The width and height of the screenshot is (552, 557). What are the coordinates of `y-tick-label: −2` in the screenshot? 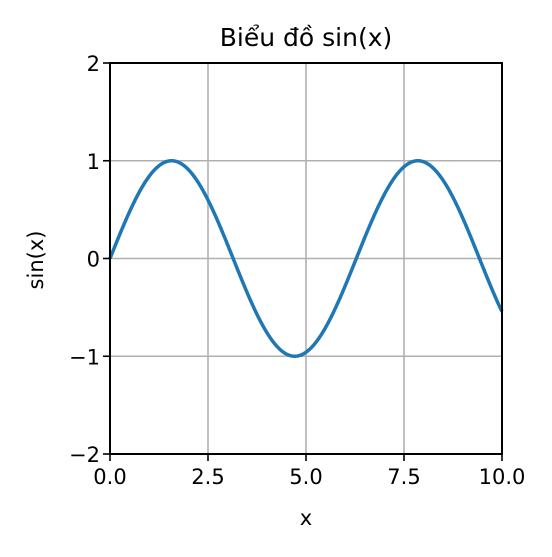 It's located at (84, 455).